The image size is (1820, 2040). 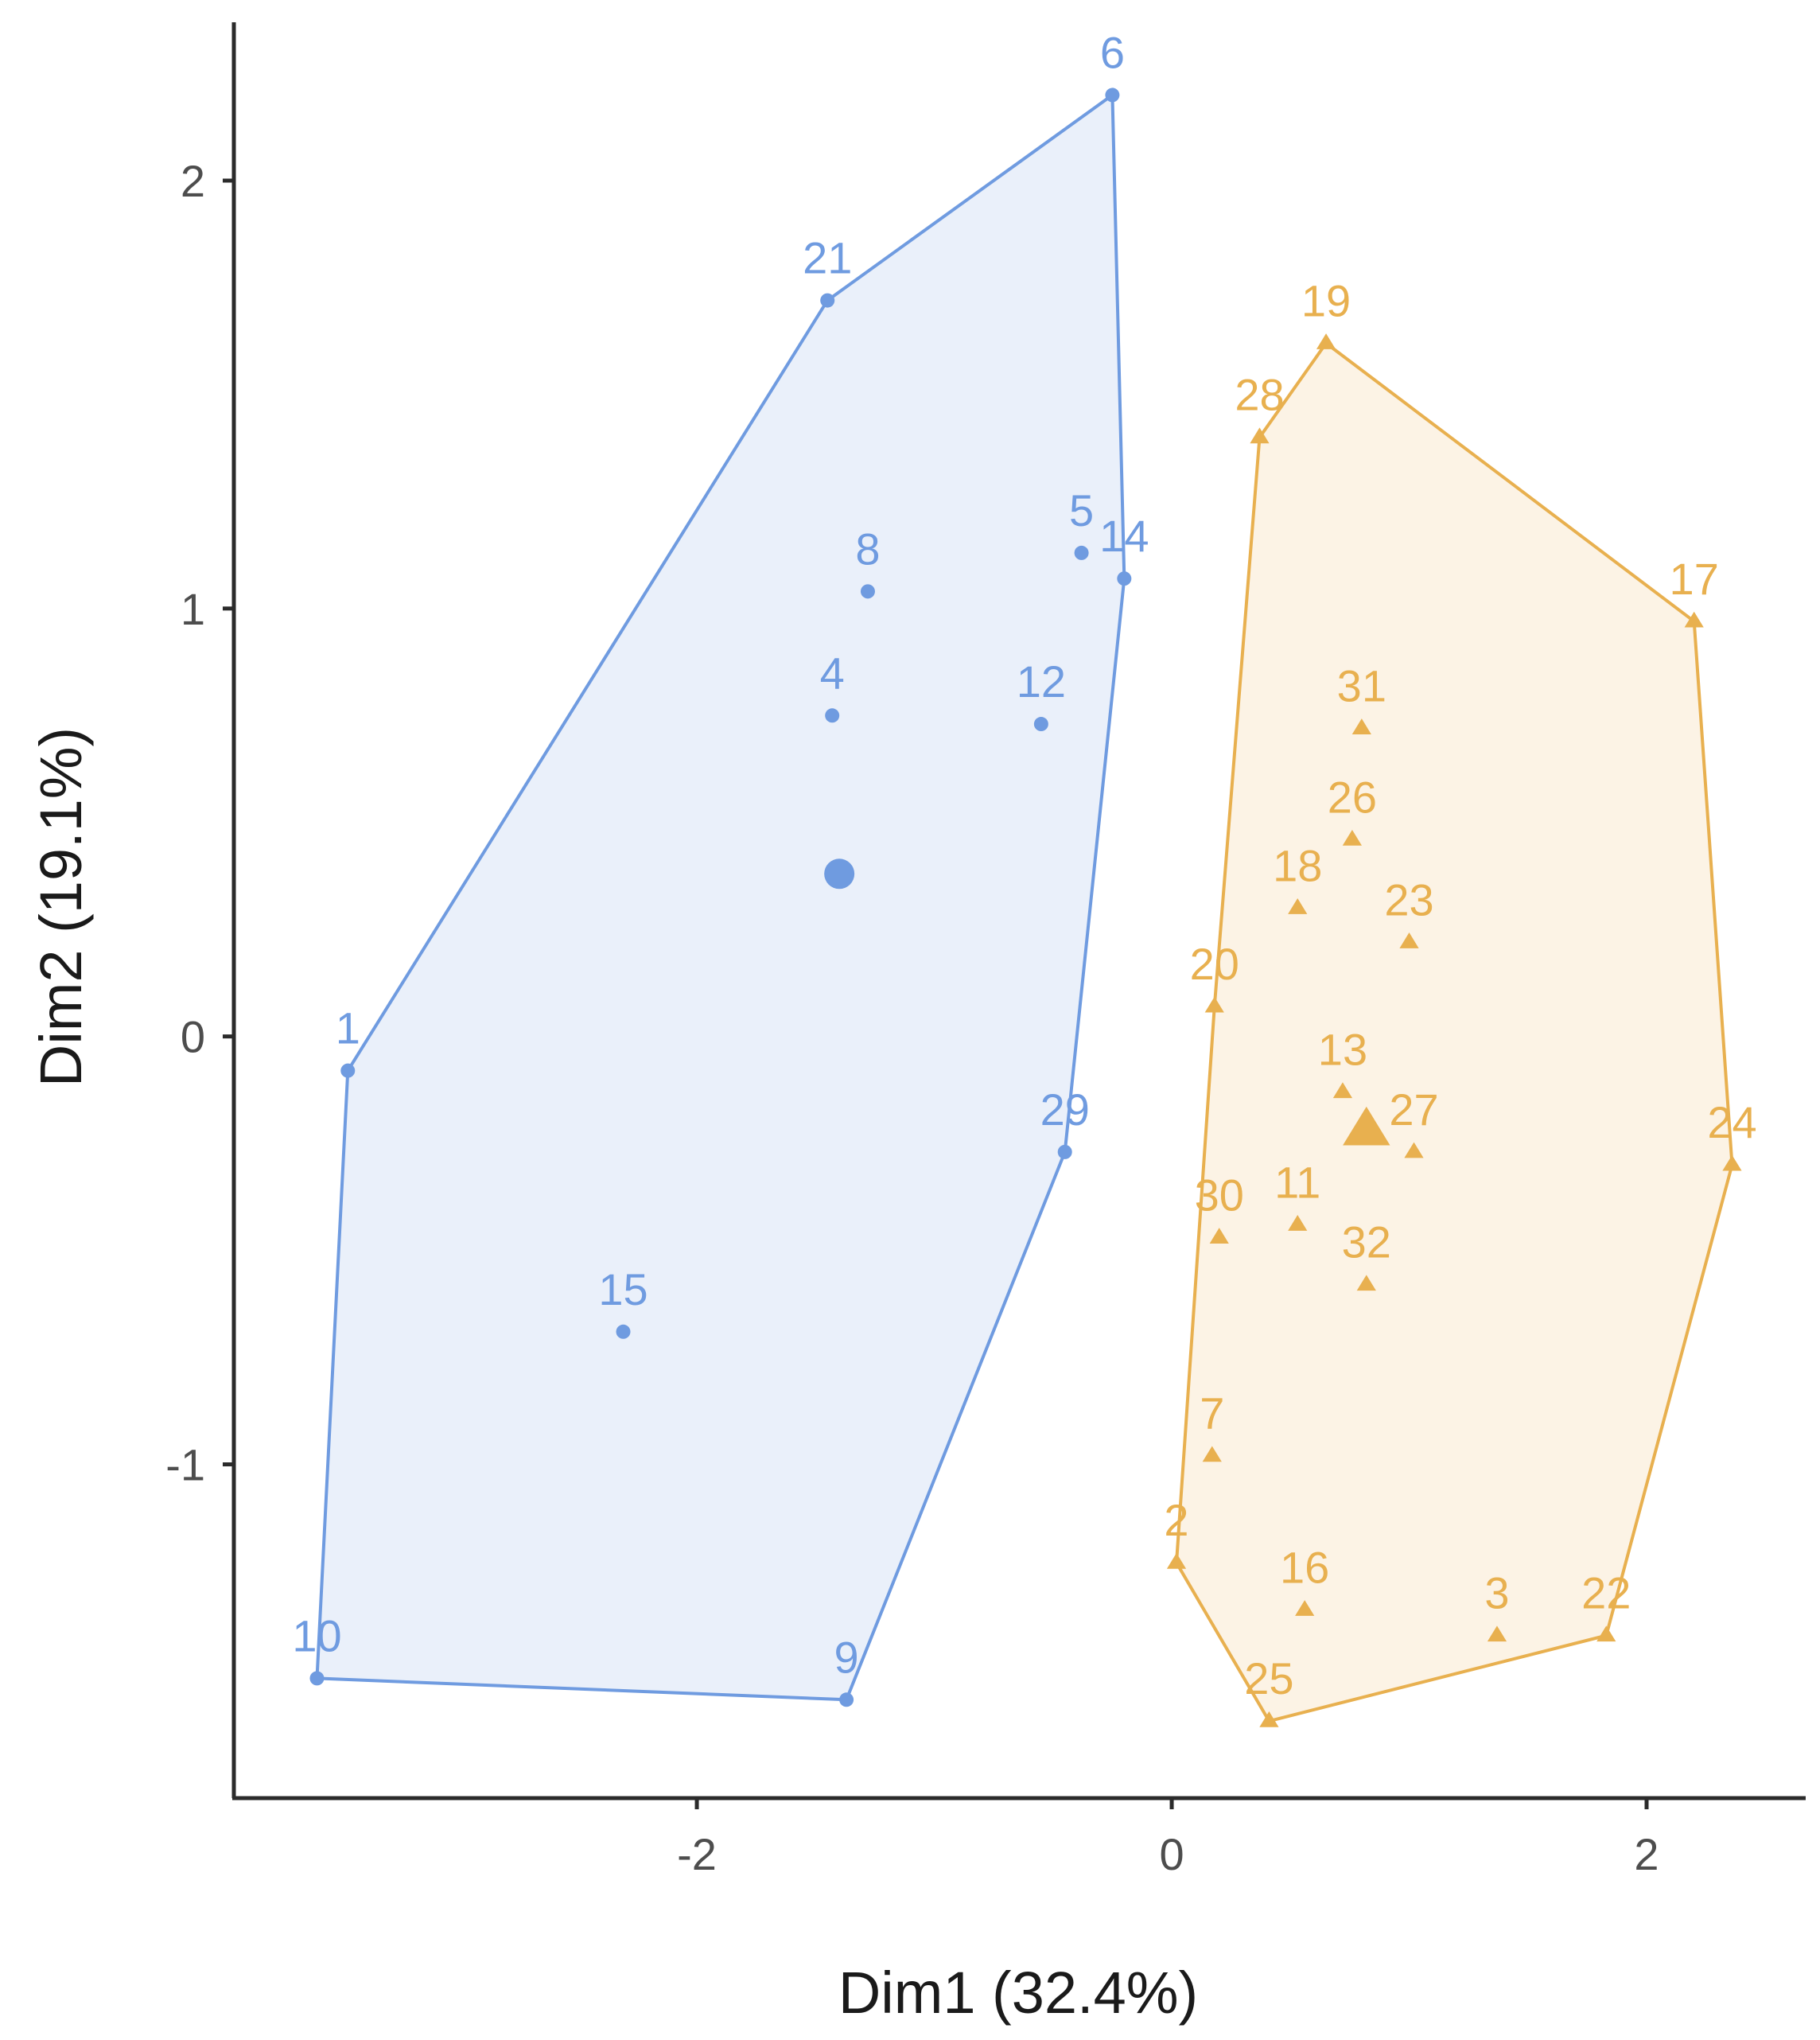 I want to click on point-label: 19, so click(x=1326, y=300).